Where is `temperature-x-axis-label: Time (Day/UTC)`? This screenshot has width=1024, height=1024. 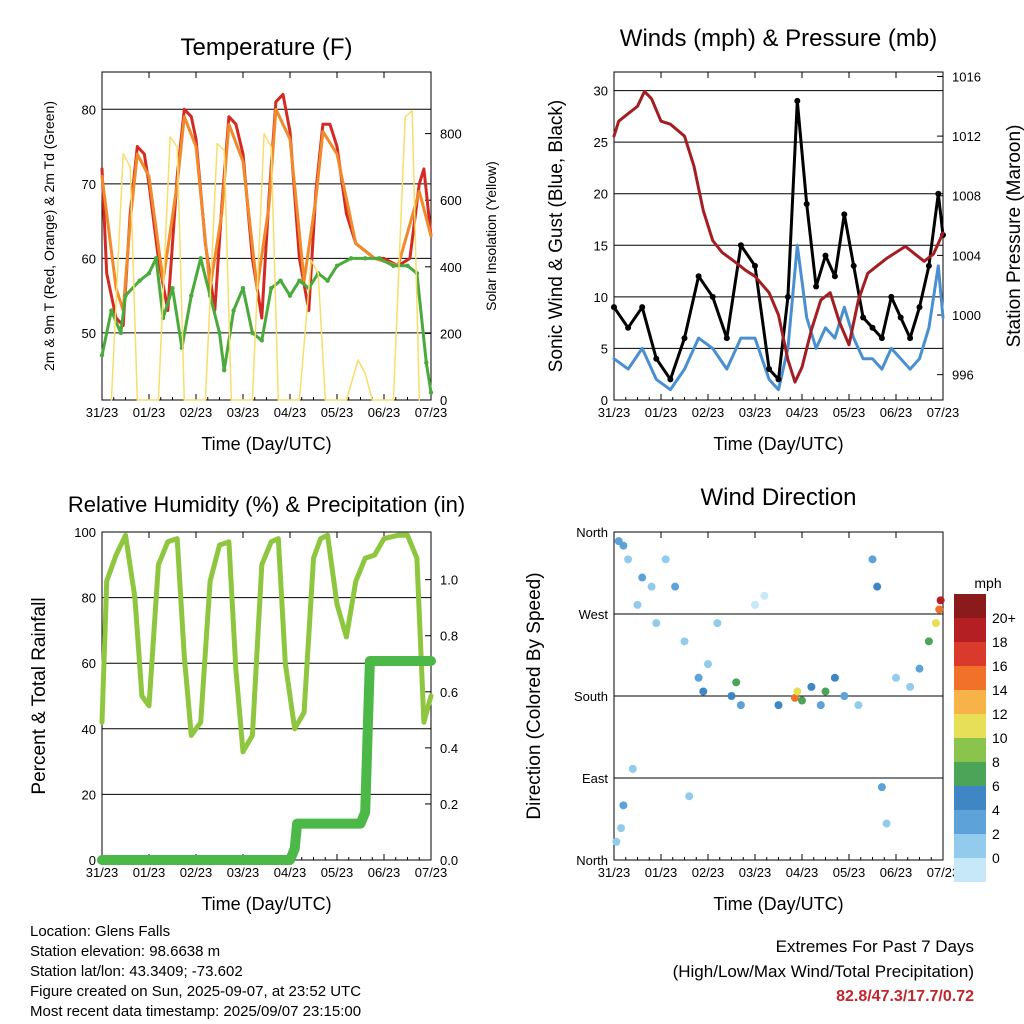
temperature-x-axis-label: Time (Day/UTC) is located at coordinates (266, 444).